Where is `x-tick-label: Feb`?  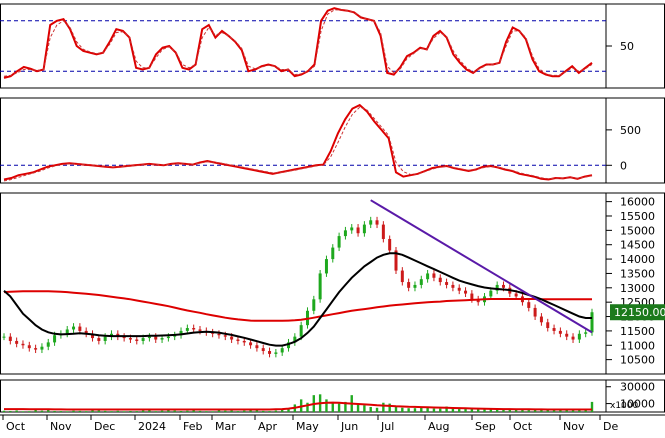
x-tick-label: Feb is located at coordinates (192, 426).